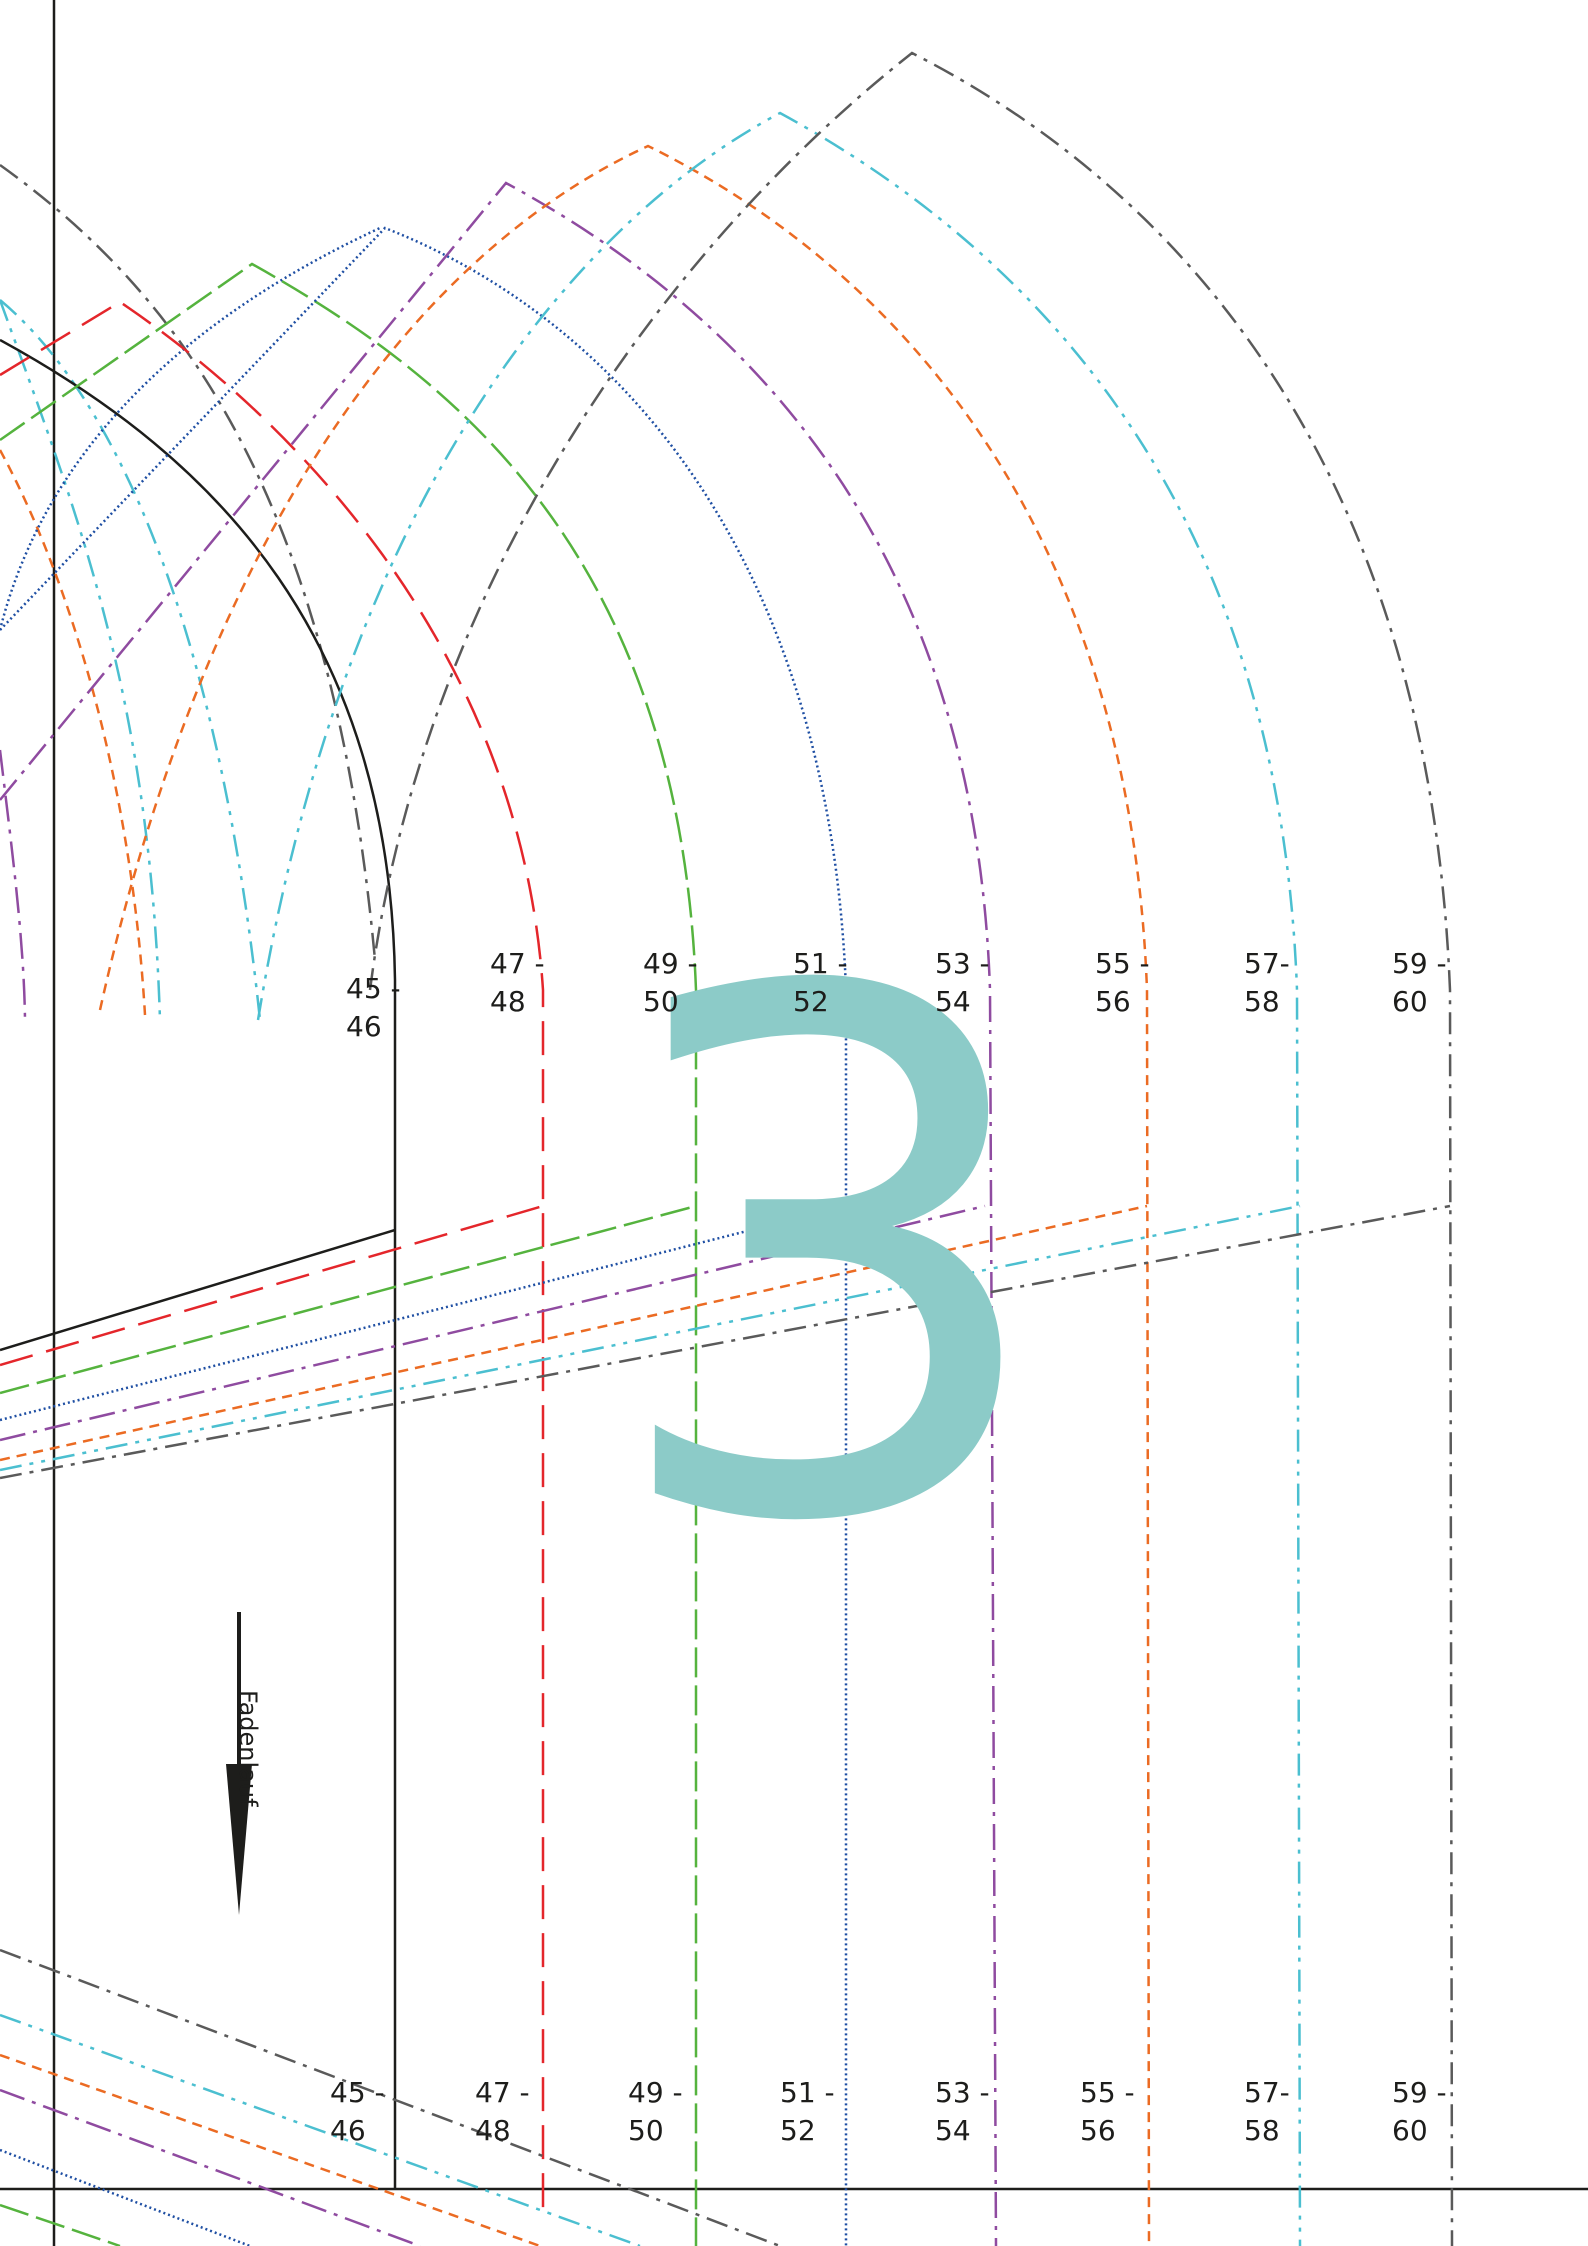 The width and height of the screenshot is (1588, 2246). Describe the element at coordinates (248, 1748) in the screenshot. I see `grainline-label: Fadenlauf` at that location.